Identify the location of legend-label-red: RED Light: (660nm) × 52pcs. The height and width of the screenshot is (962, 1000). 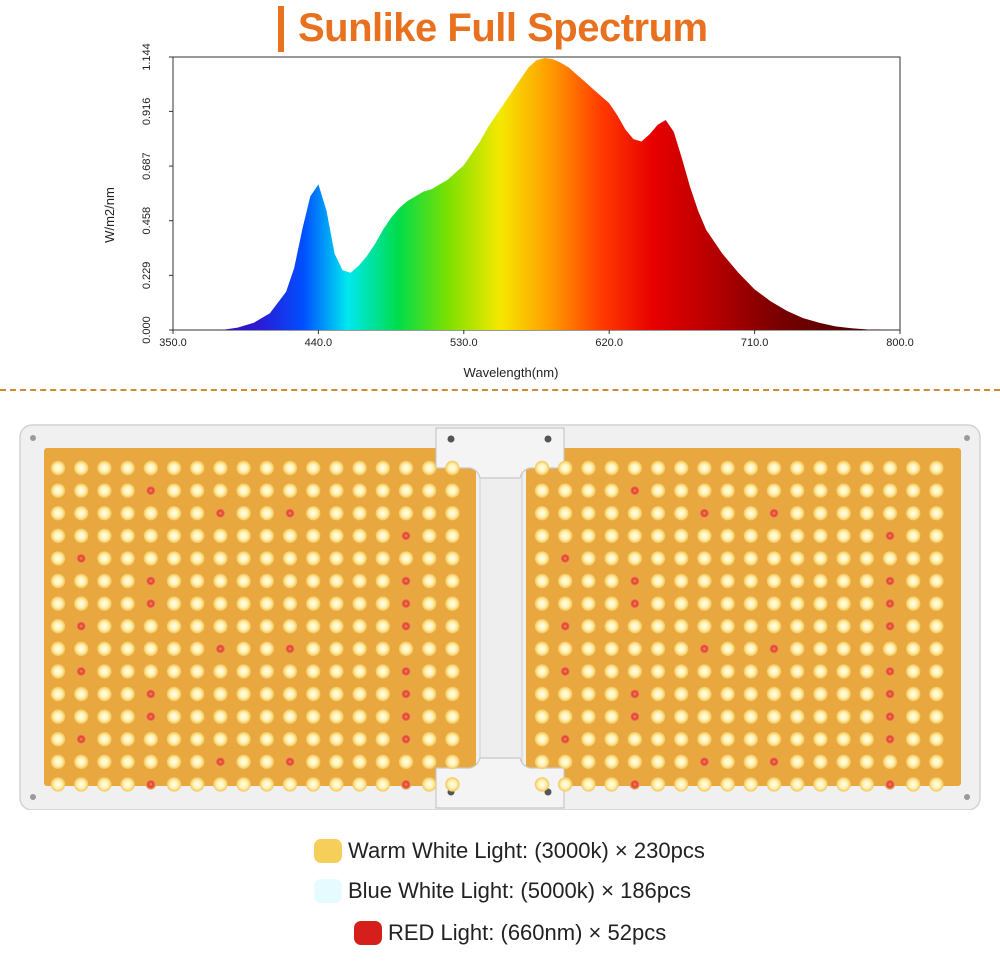
(527, 932).